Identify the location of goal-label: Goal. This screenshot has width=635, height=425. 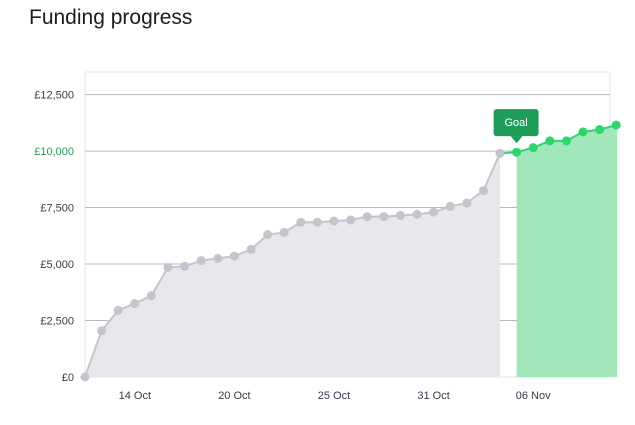
(515, 123).